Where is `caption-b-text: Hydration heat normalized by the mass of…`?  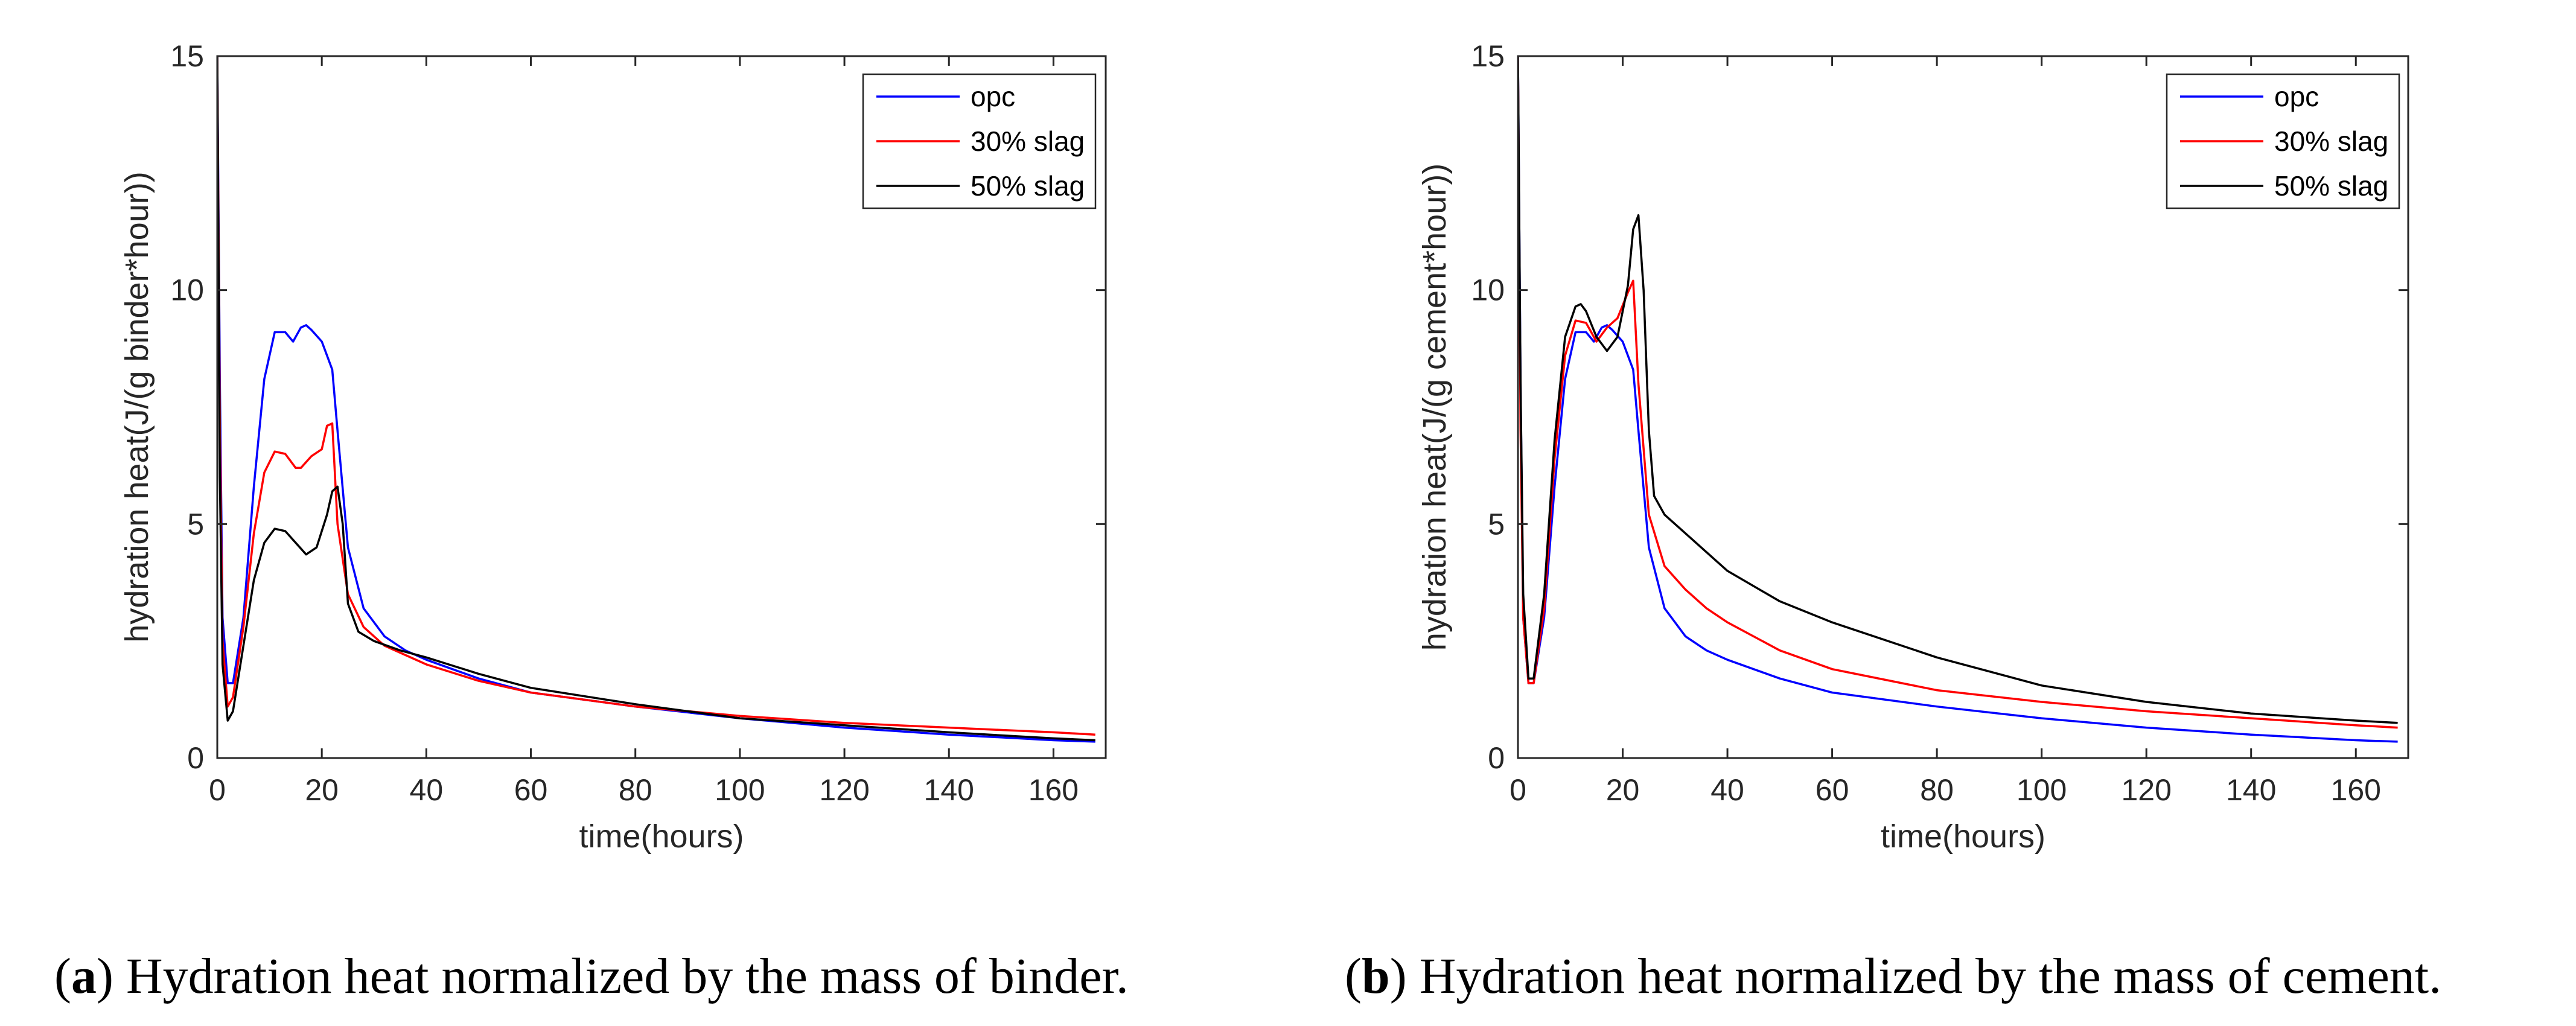 caption-b-text: Hydration heat normalized by the mass of… is located at coordinates (1930, 976).